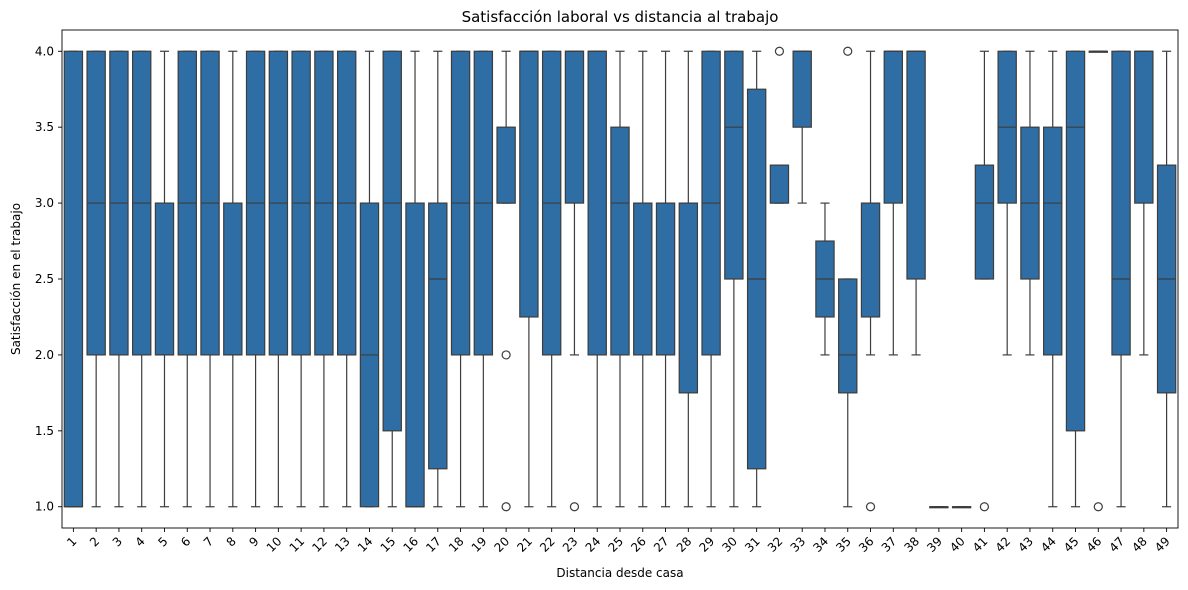 The height and width of the screenshot is (590, 1188). What do you see at coordinates (231, 541) in the screenshot?
I see `x-tick-label: 8` at bounding box center [231, 541].